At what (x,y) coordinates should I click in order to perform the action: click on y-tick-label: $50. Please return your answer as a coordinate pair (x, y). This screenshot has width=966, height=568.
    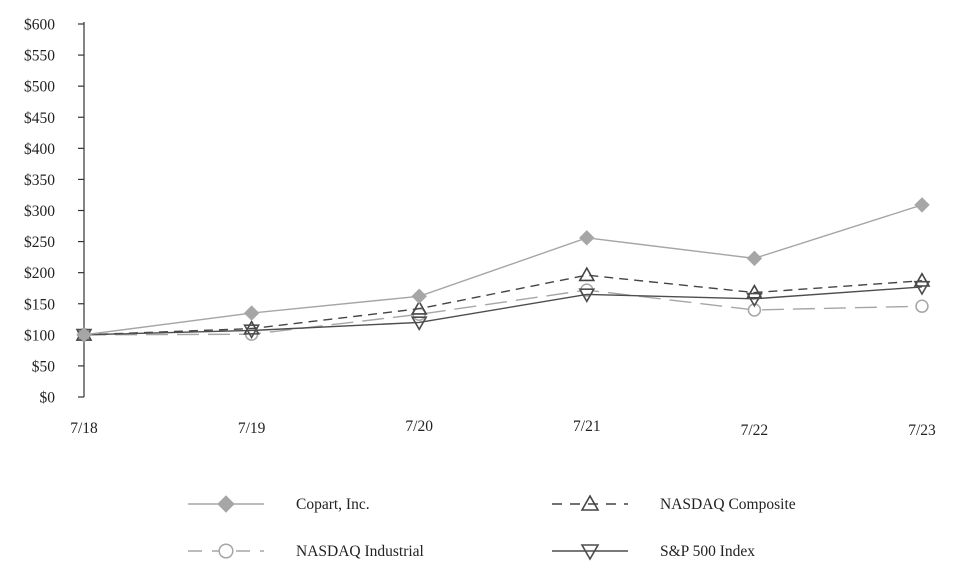
    Looking at the image, I should click on (44, 366).